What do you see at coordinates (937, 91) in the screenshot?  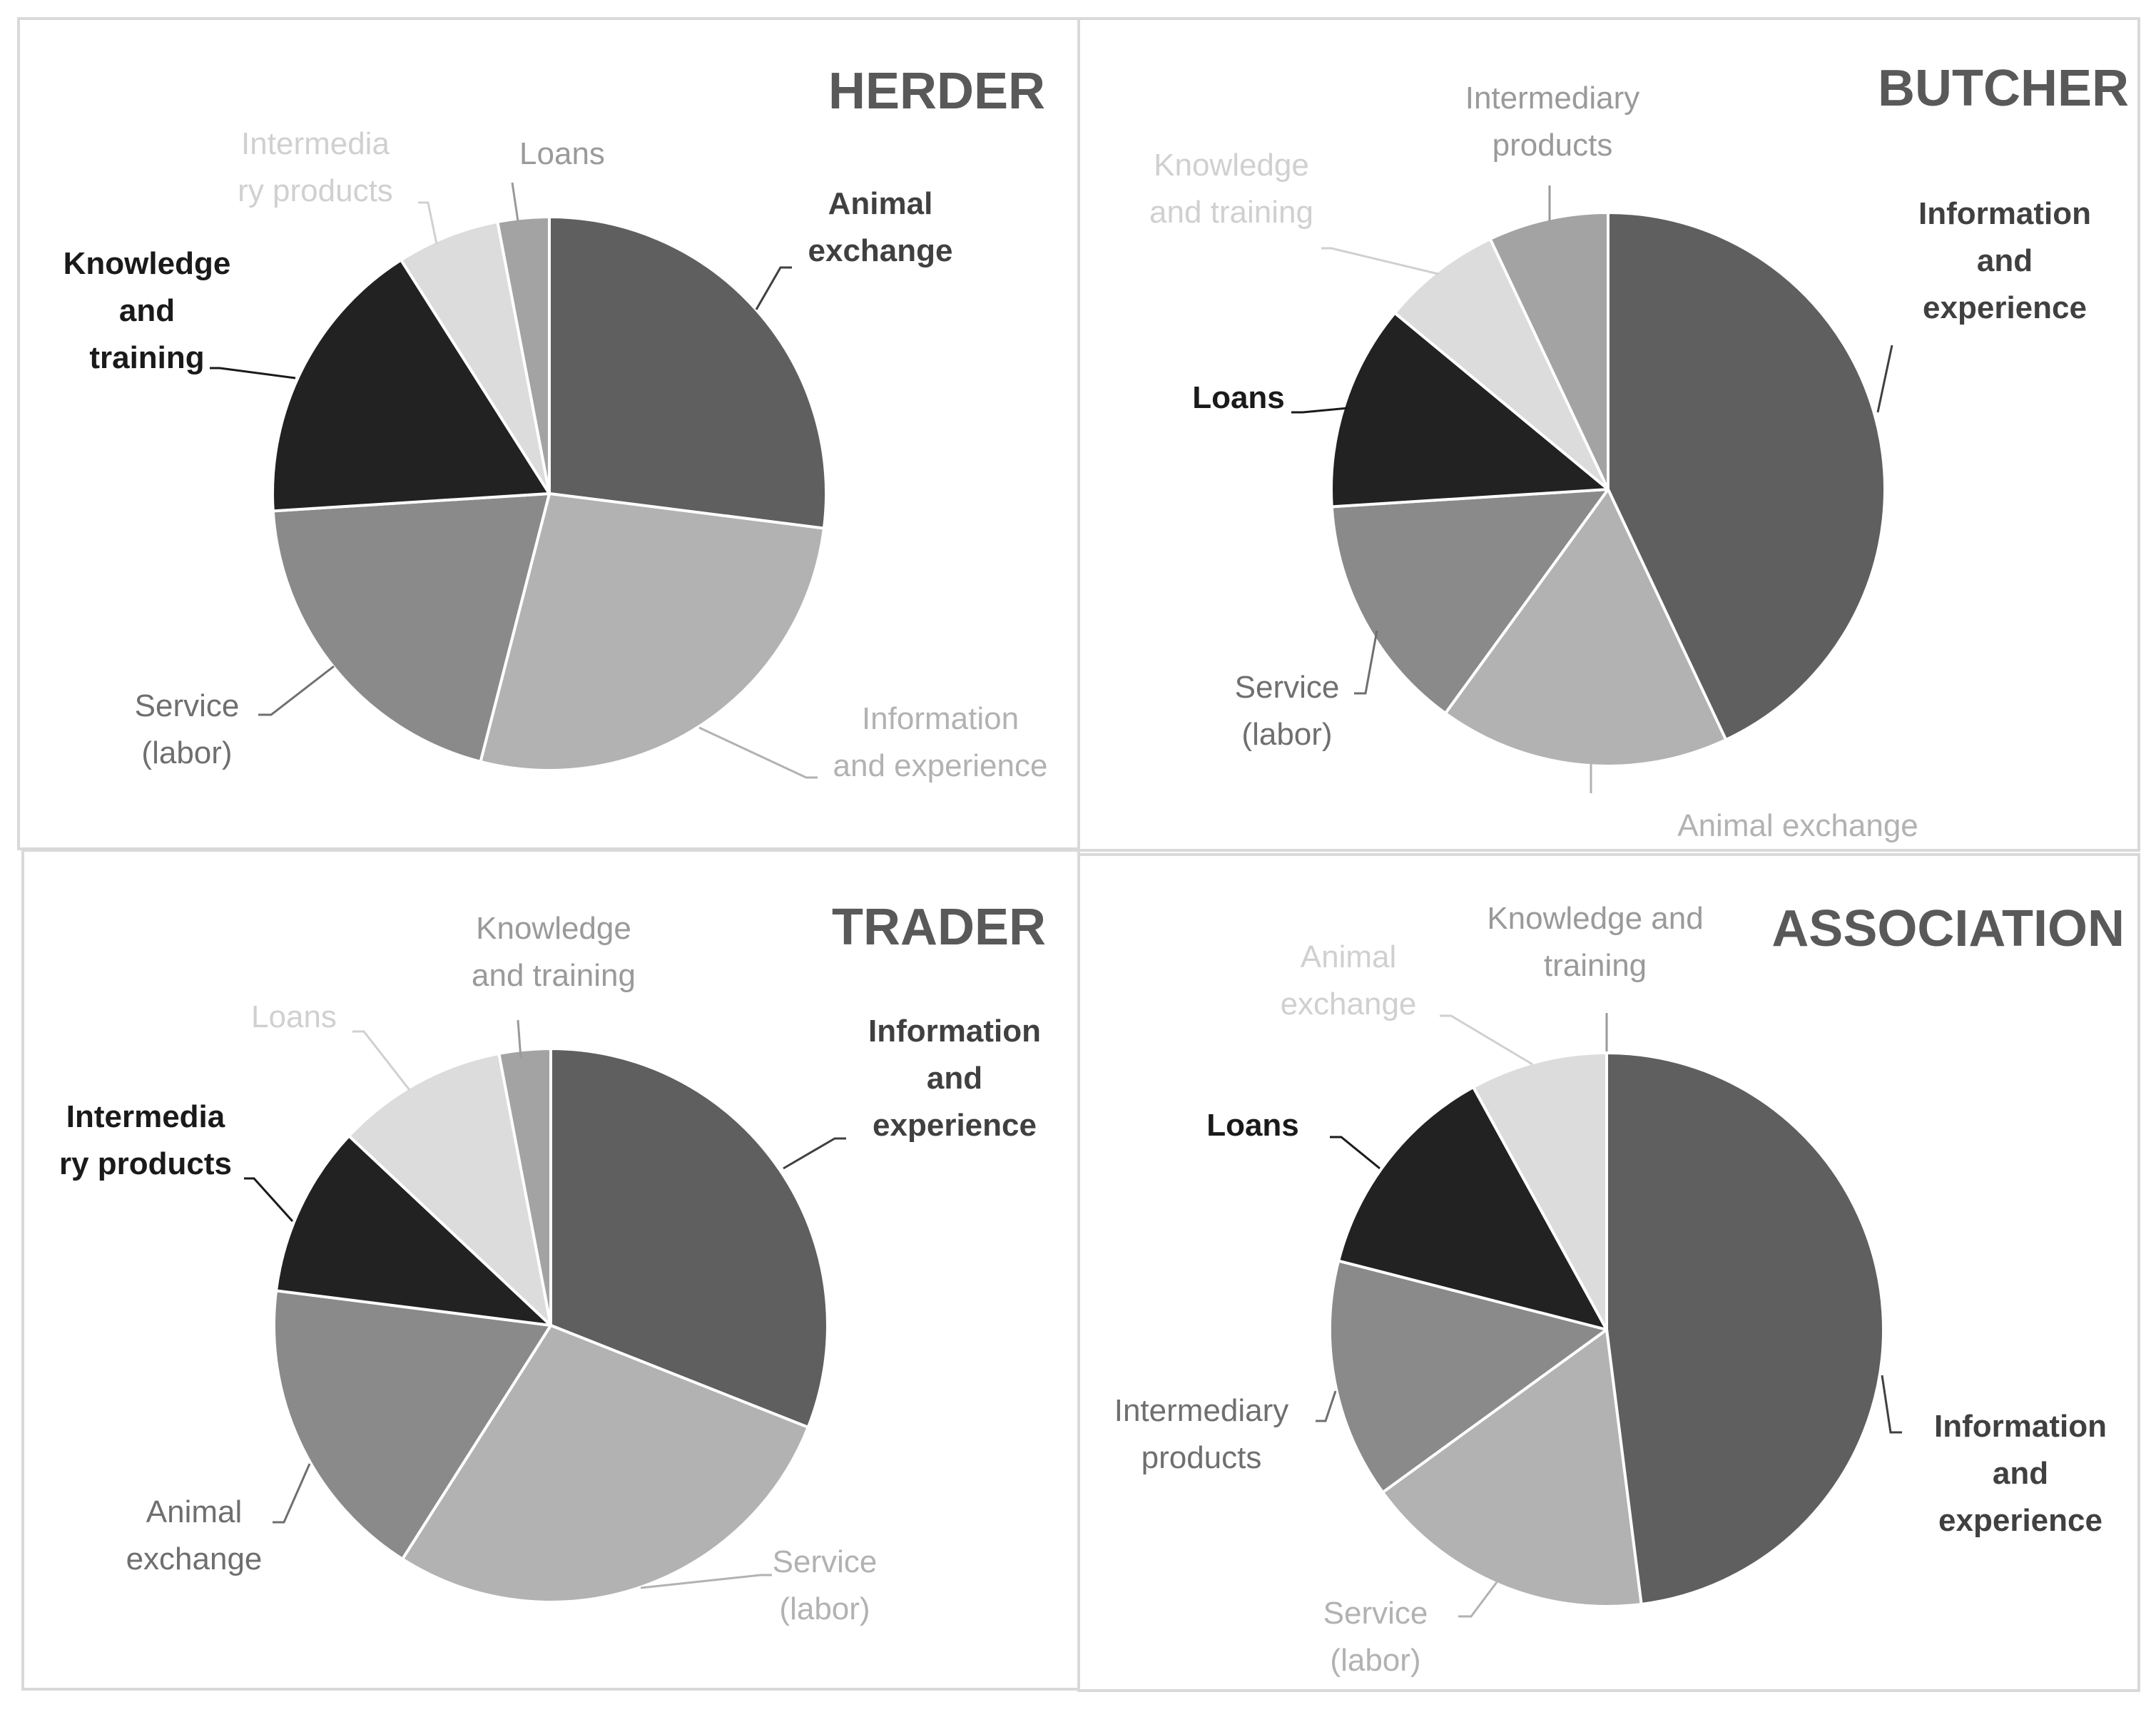 I see `herder-title: HERDER` at bounding box center [937, 91].